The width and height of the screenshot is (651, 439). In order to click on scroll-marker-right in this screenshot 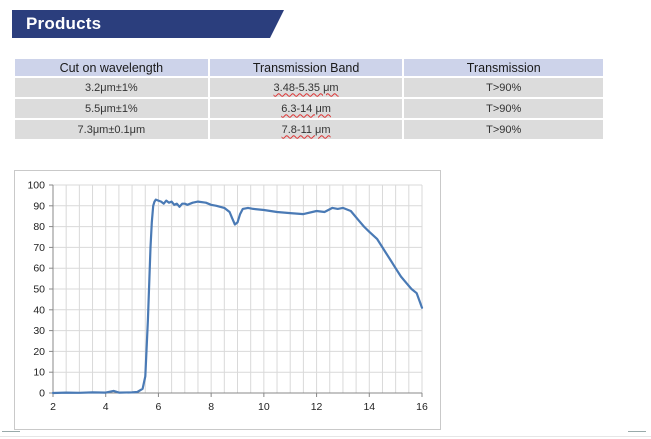, I will do `click(637, 435)`.